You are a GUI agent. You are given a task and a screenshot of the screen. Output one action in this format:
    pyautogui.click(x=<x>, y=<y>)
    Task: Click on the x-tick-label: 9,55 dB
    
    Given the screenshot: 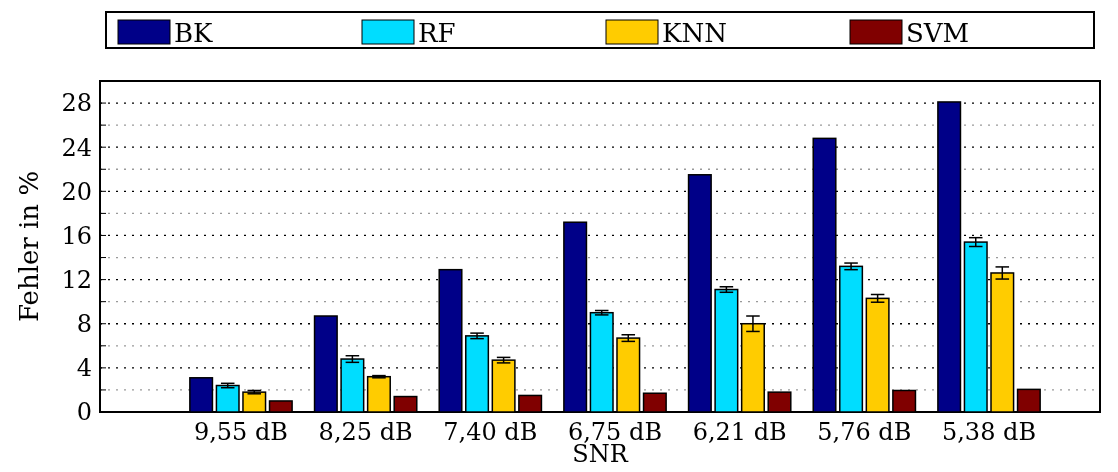 What is the action you would take?
    pyautogui.click(x=241, y=432)
    